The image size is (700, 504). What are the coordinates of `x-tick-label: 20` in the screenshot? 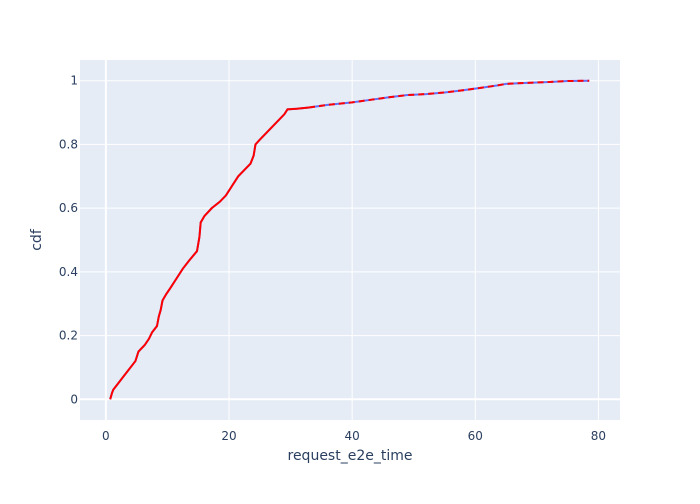 It's located at (228, 436).